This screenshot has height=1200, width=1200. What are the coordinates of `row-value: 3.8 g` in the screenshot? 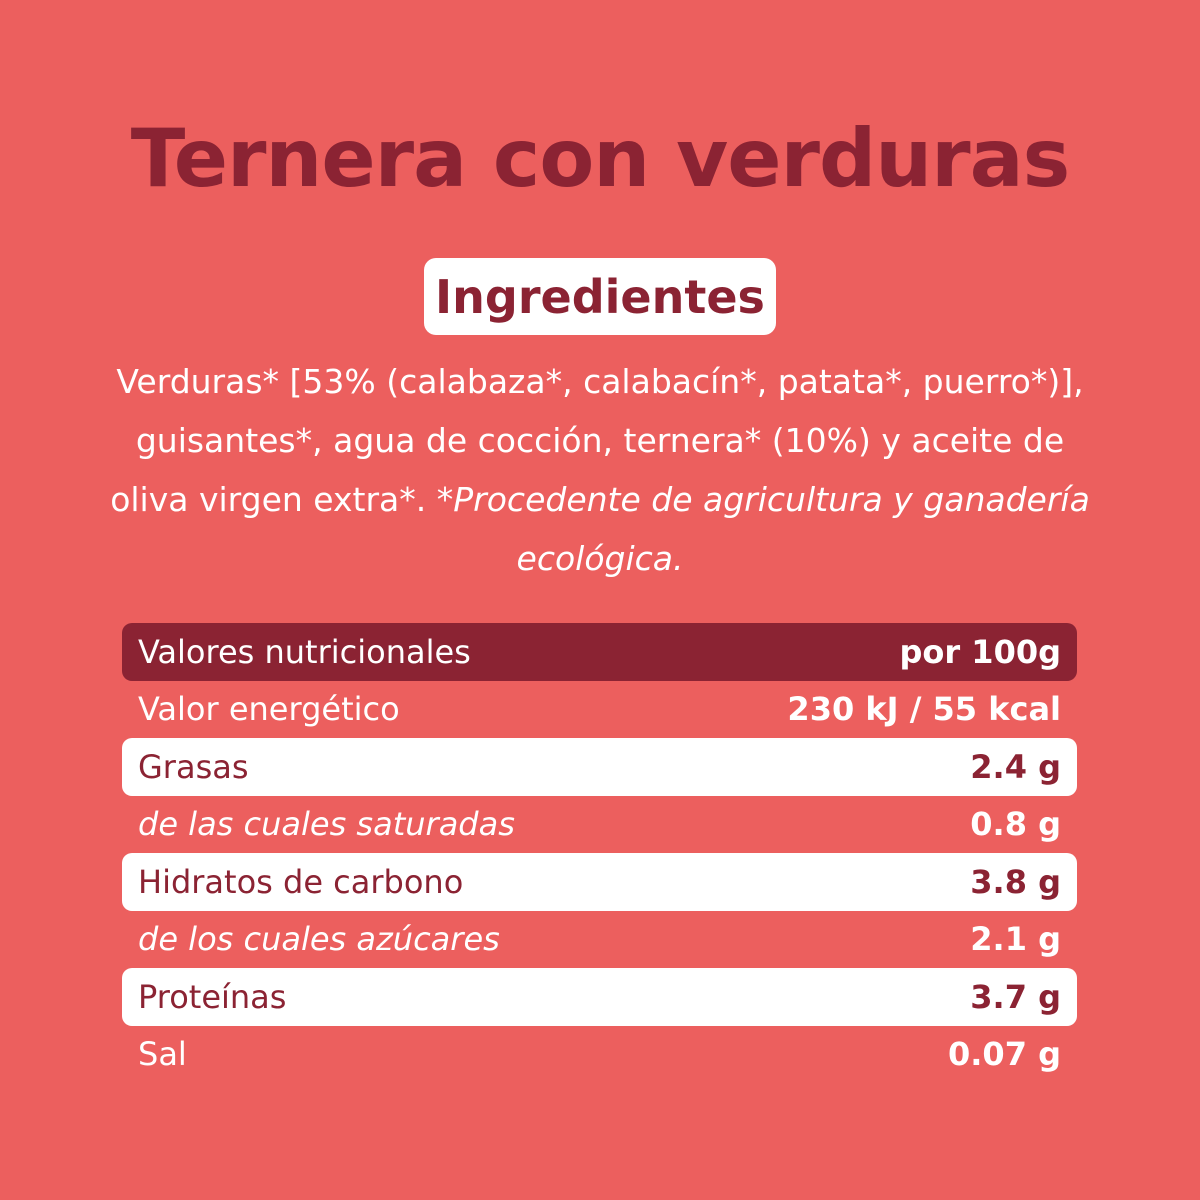 It's located at (1015, 881).